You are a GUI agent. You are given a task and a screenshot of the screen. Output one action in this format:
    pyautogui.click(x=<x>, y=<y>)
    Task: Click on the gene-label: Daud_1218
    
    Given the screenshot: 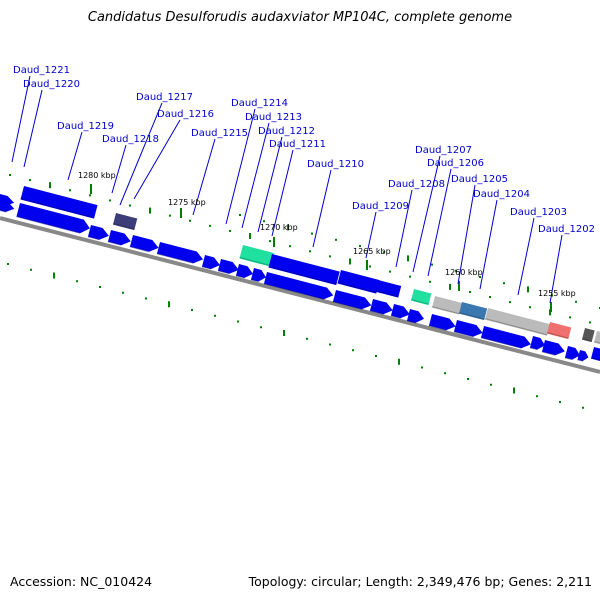 What is the action you would take?
    pyautogui.click(x=130, y=139)
    